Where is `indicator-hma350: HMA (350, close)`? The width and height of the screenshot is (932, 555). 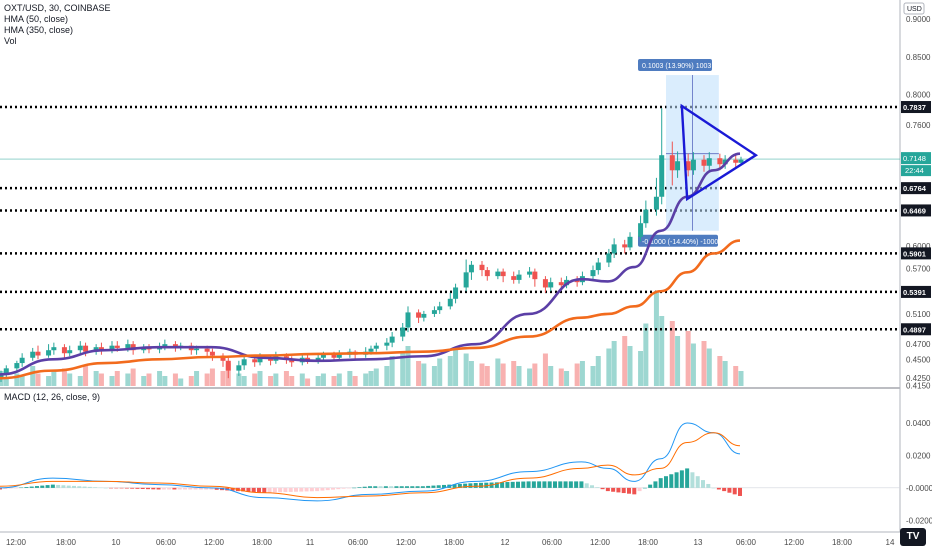
indicator-hma350: HMA (350, close) is located at coordinates (39, 30).